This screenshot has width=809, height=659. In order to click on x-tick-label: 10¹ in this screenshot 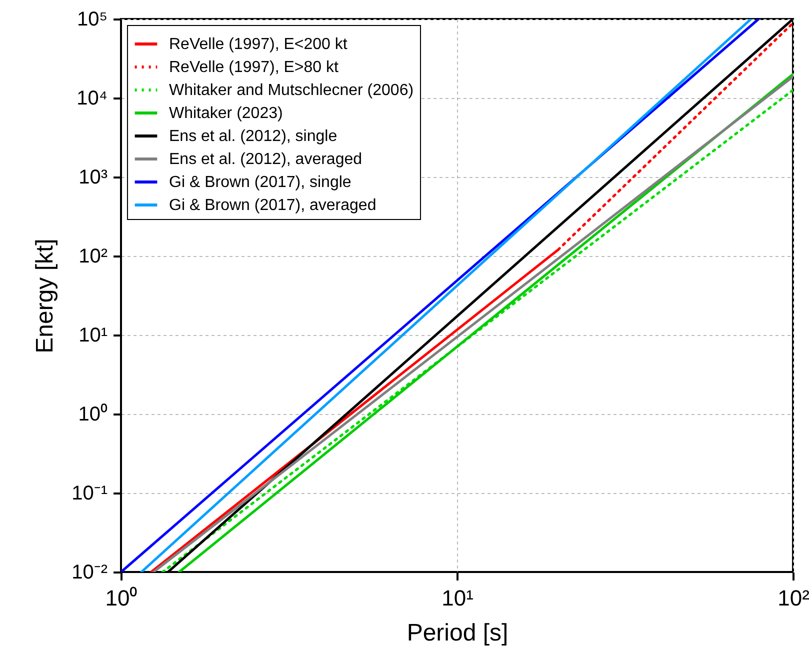, I will do `click(458, 598)`.